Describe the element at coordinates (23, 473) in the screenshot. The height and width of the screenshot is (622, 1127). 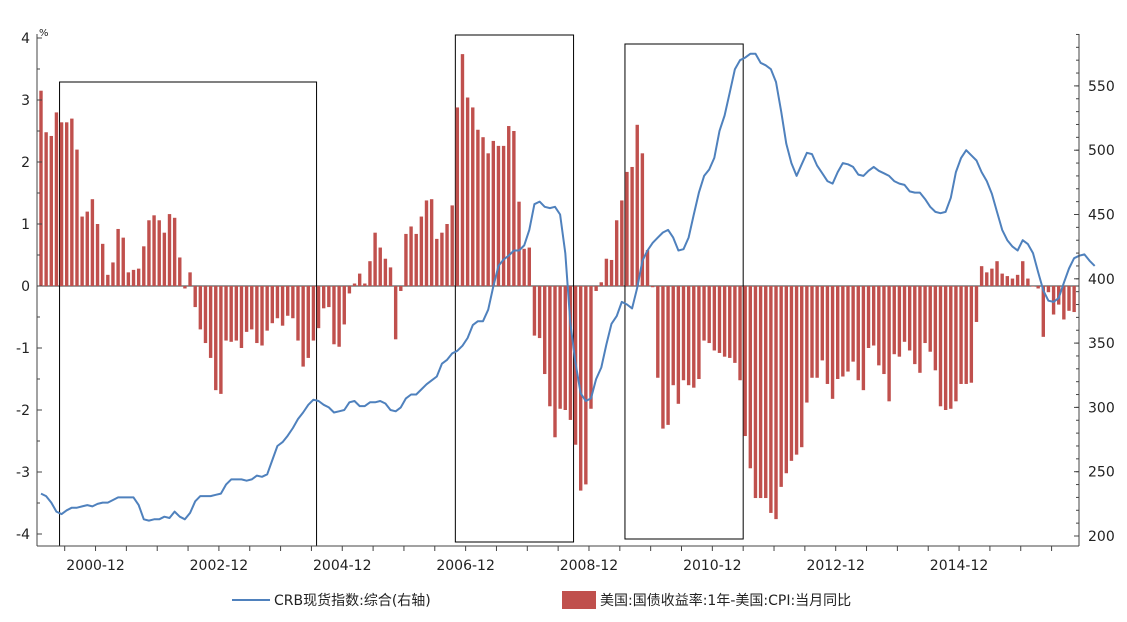
I see `left-tick-label: -3` at that location.